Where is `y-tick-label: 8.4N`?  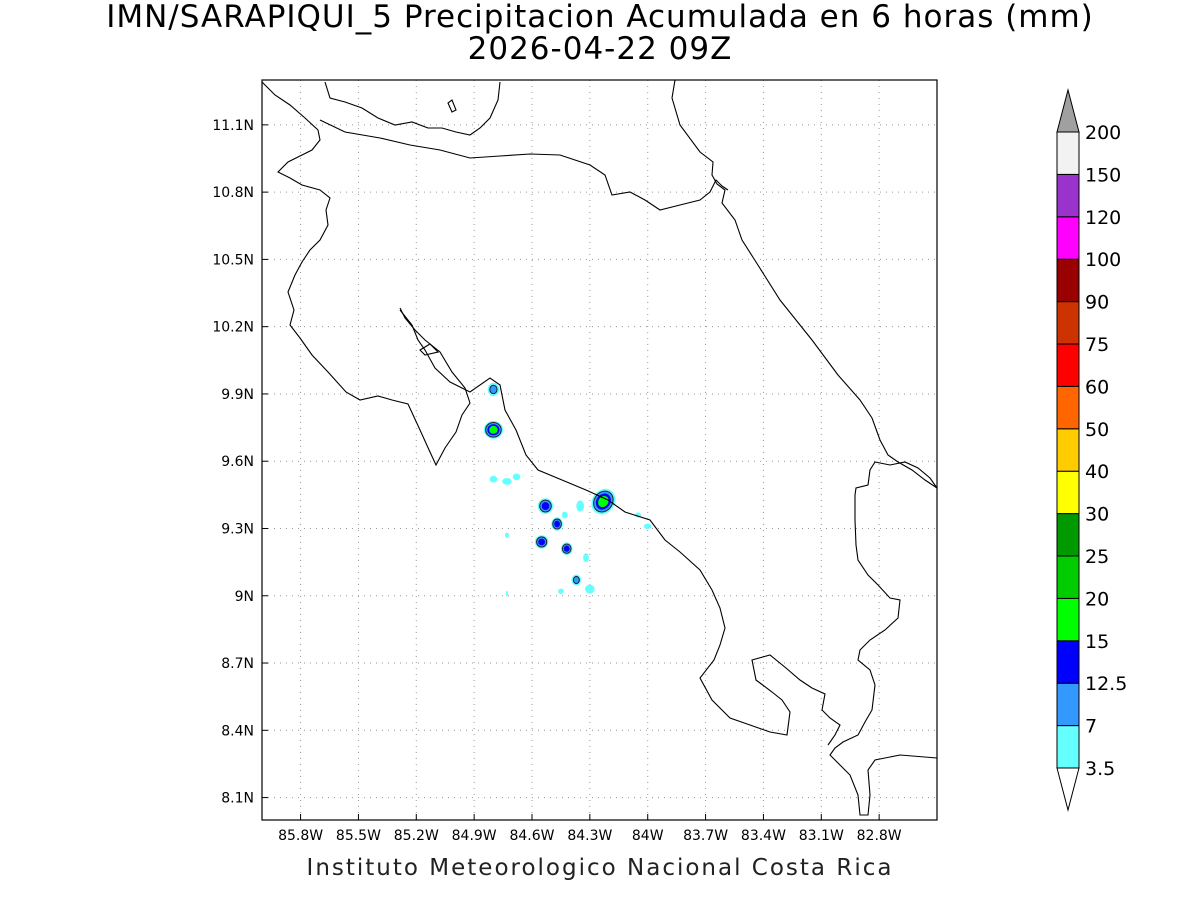
y-tick-label: 8.4N is located at coordinates (237, 731).